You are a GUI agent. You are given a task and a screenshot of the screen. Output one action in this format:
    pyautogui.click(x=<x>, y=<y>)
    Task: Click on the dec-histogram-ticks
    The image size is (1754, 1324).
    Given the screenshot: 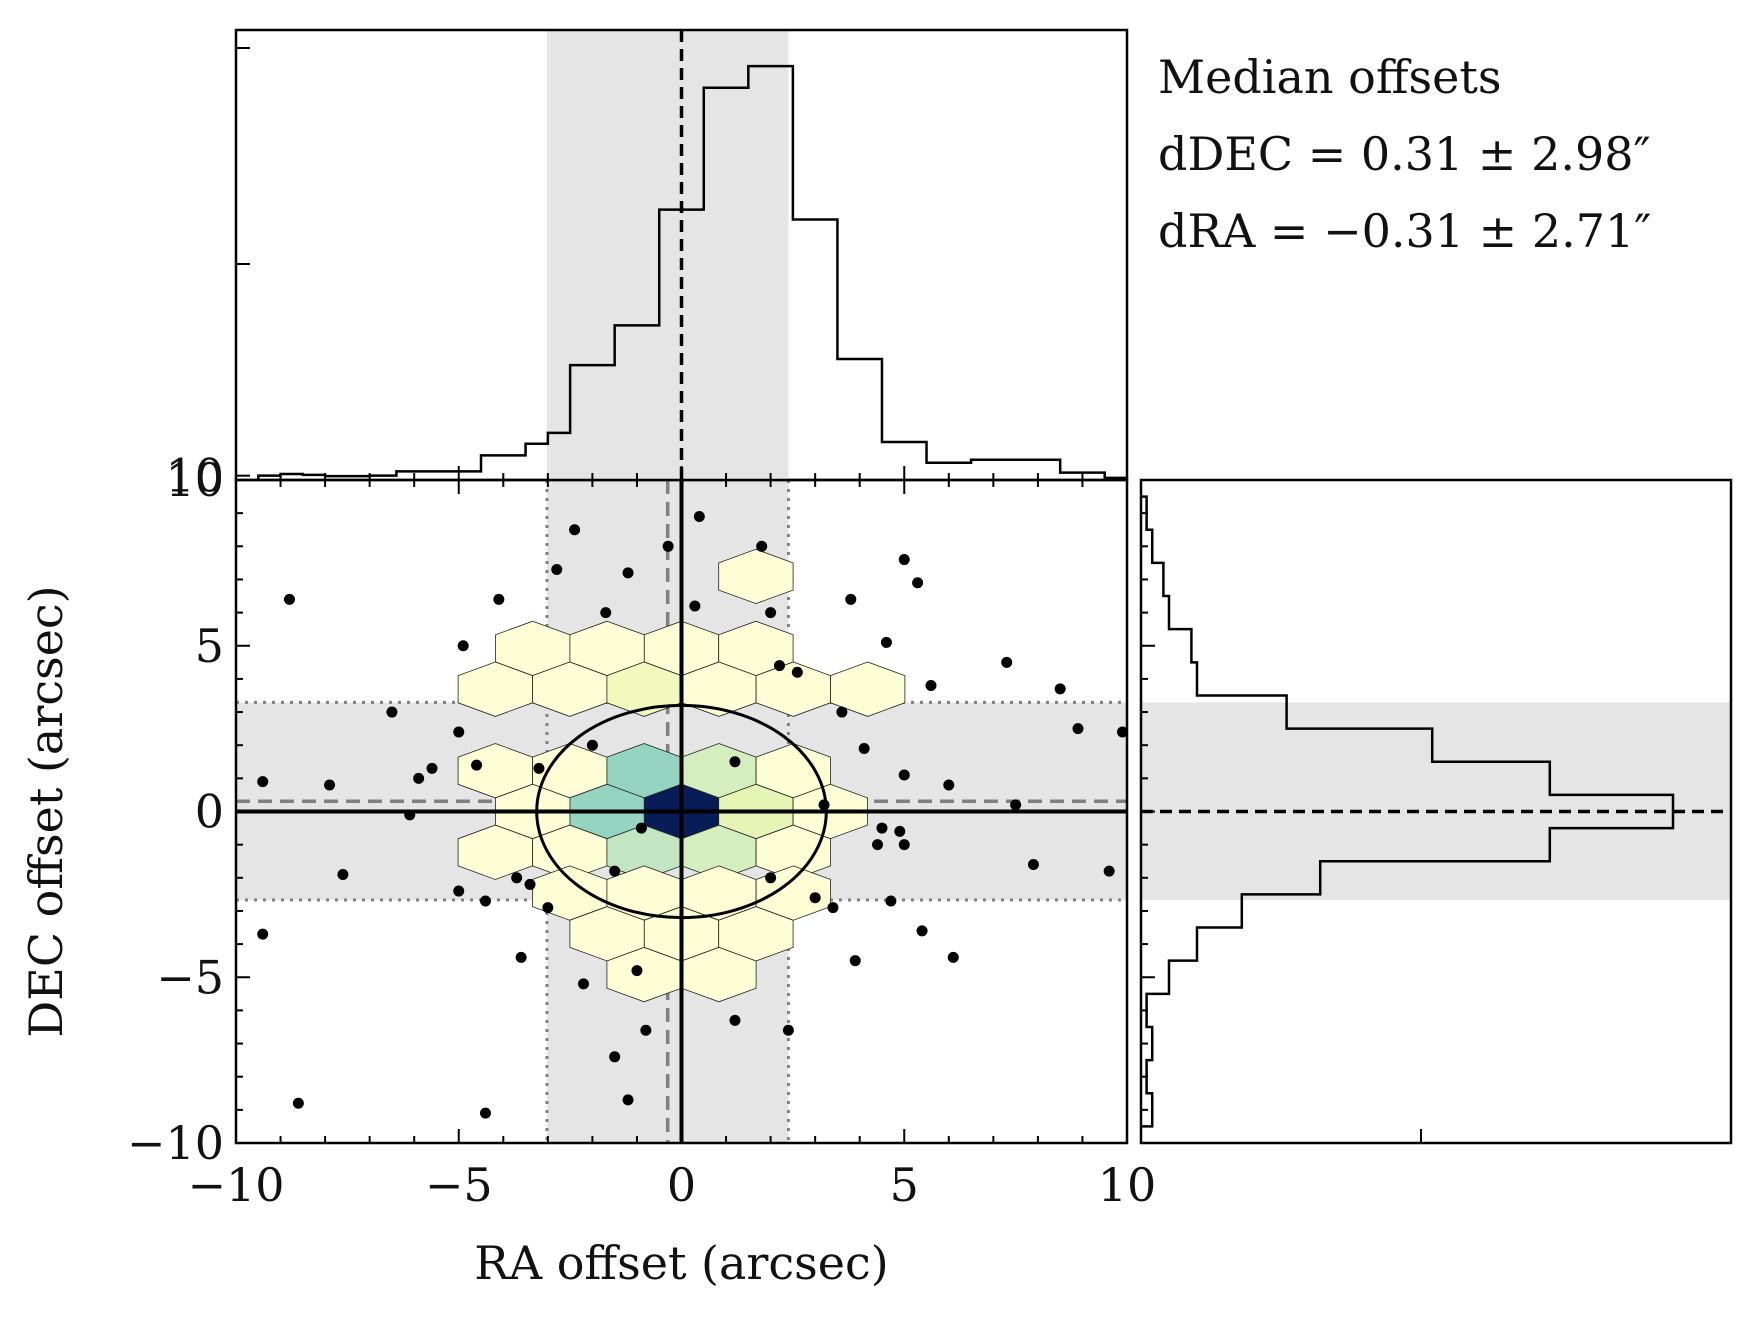 What is the action you would take?
    pyautogui.click(x=1281, y=811)
    